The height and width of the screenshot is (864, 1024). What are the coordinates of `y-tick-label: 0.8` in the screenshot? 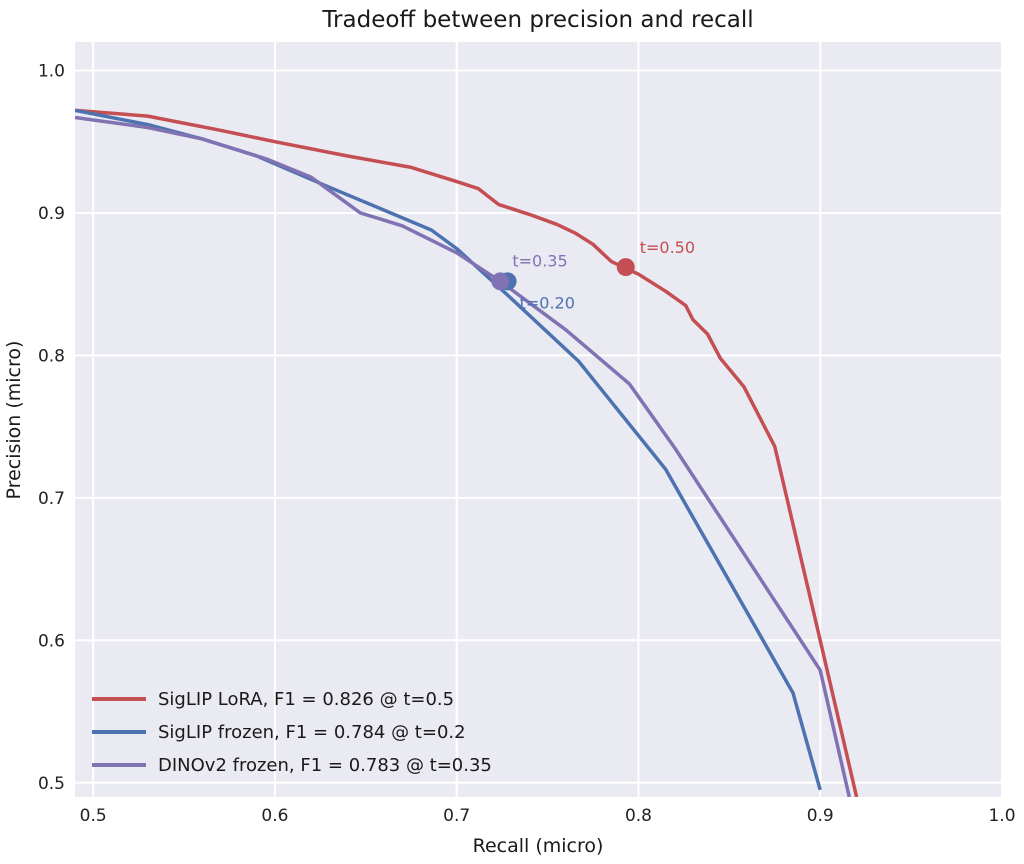 It's located at (51, 356).